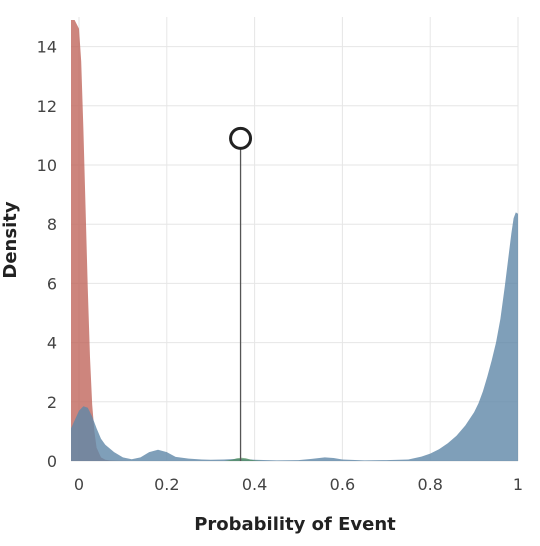 This screenshot has height=546, width=540. What do you see at coordinates (52, 283) in the screenshot?
I see `y-tick-label: 6` at bounding box center [52, 283].